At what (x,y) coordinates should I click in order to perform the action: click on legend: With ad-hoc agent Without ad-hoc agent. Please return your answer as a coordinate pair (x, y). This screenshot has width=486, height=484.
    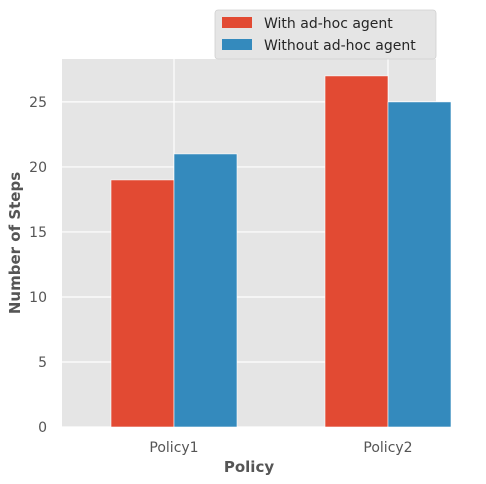
    Looking at the image, I should click on (325, 34).